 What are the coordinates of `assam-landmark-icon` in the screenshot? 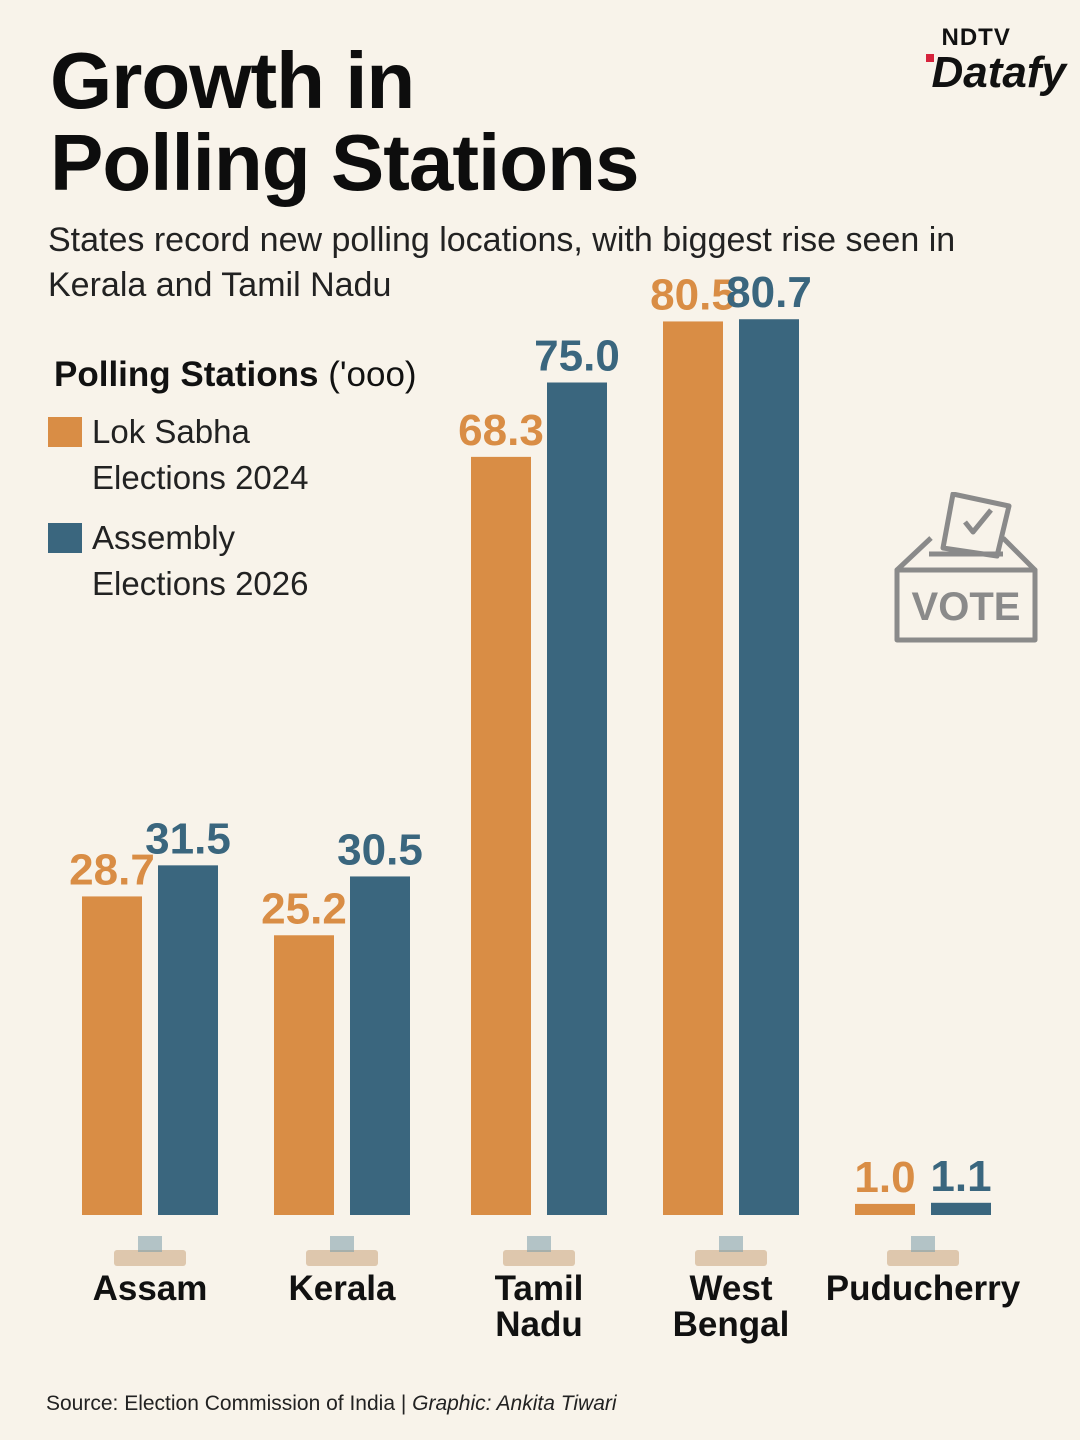 It's located at (150, 1251).